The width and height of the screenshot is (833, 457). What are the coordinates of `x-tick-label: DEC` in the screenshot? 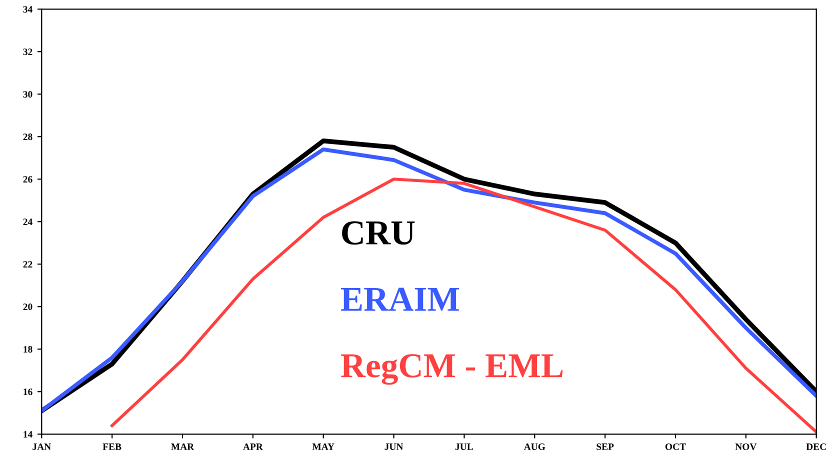 It's located at (816, 446).